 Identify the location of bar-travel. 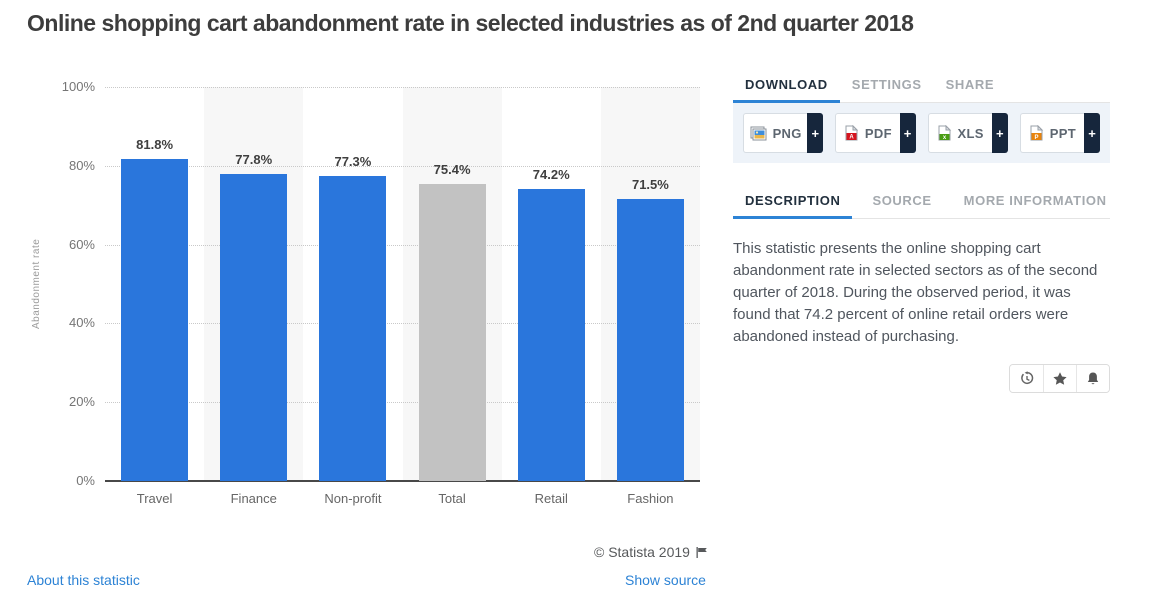
(155, 319).